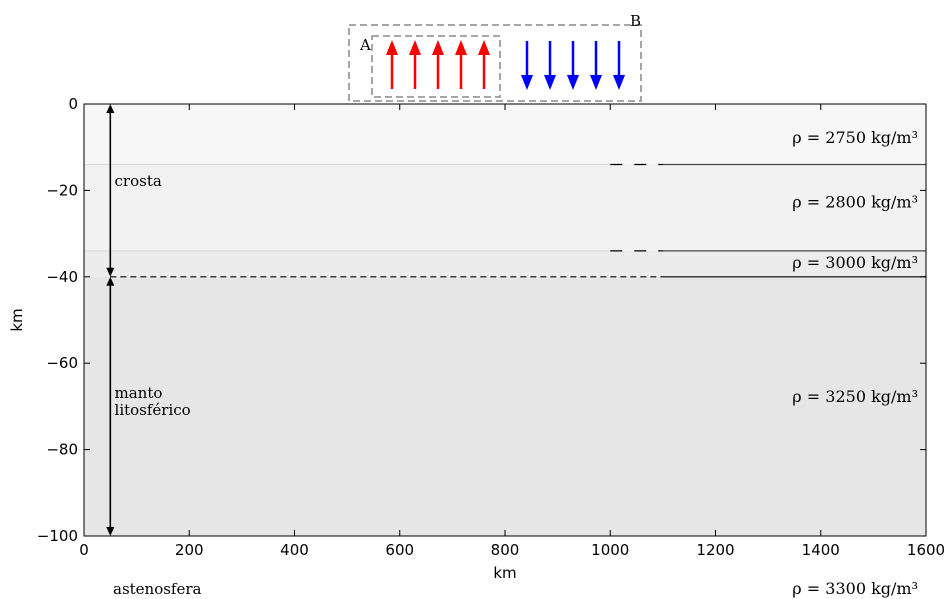 The width and height of the screenshot is (949, 599). What do you see at coordinates (110, 272) in the screenshot?
I see `crust-thickness-arrow-head-bottom` at bounding box center [110, 272].